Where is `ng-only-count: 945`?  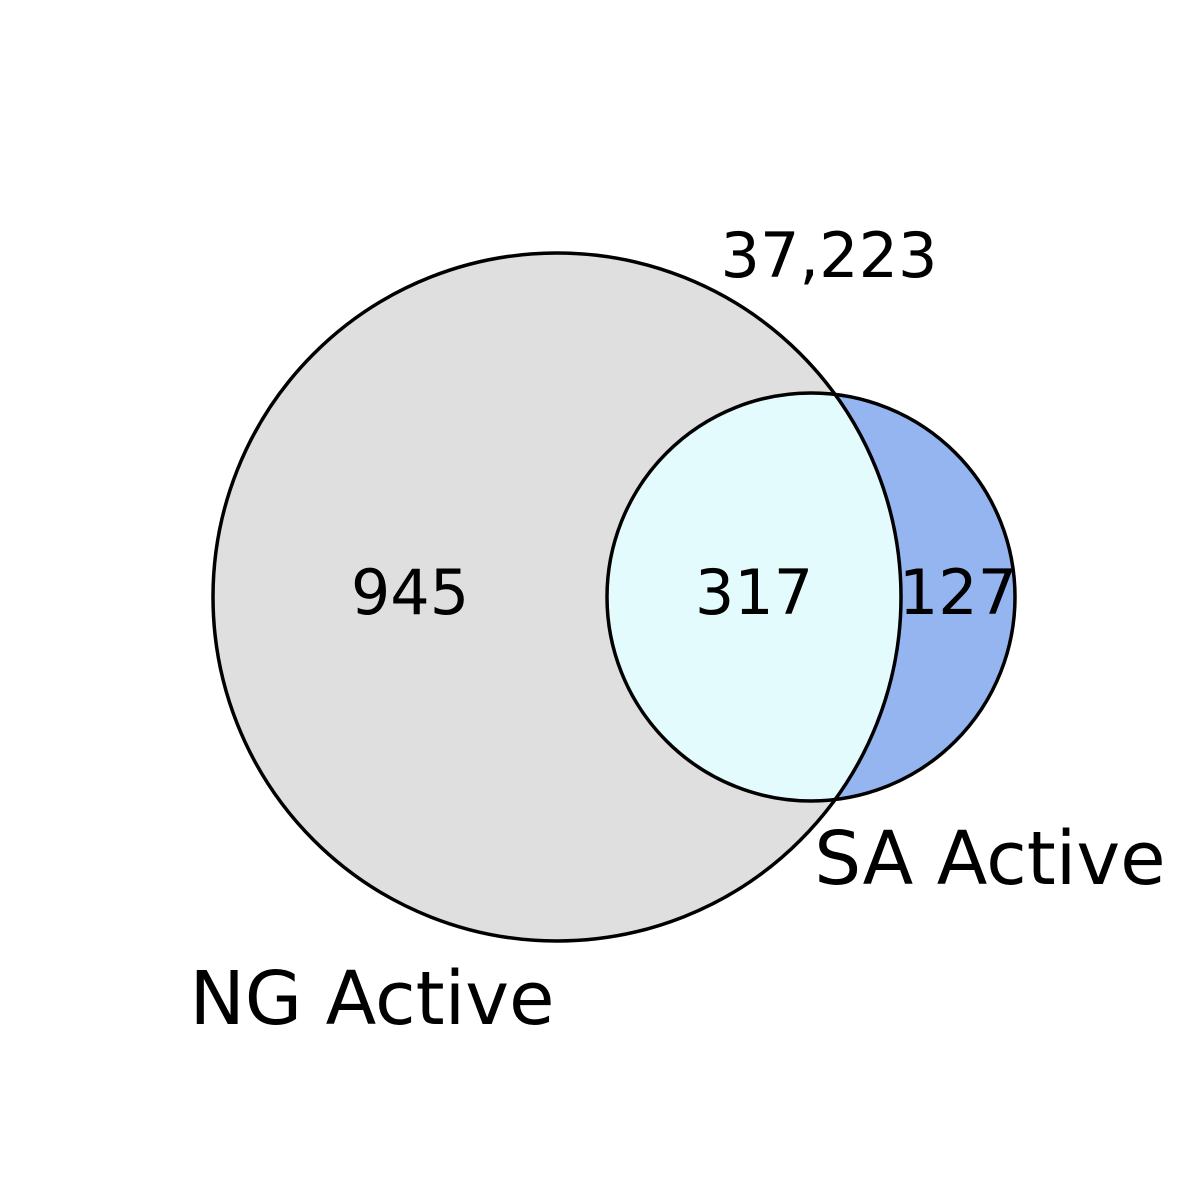 ng-only-count: 945 is located at coordinates (410, 592).